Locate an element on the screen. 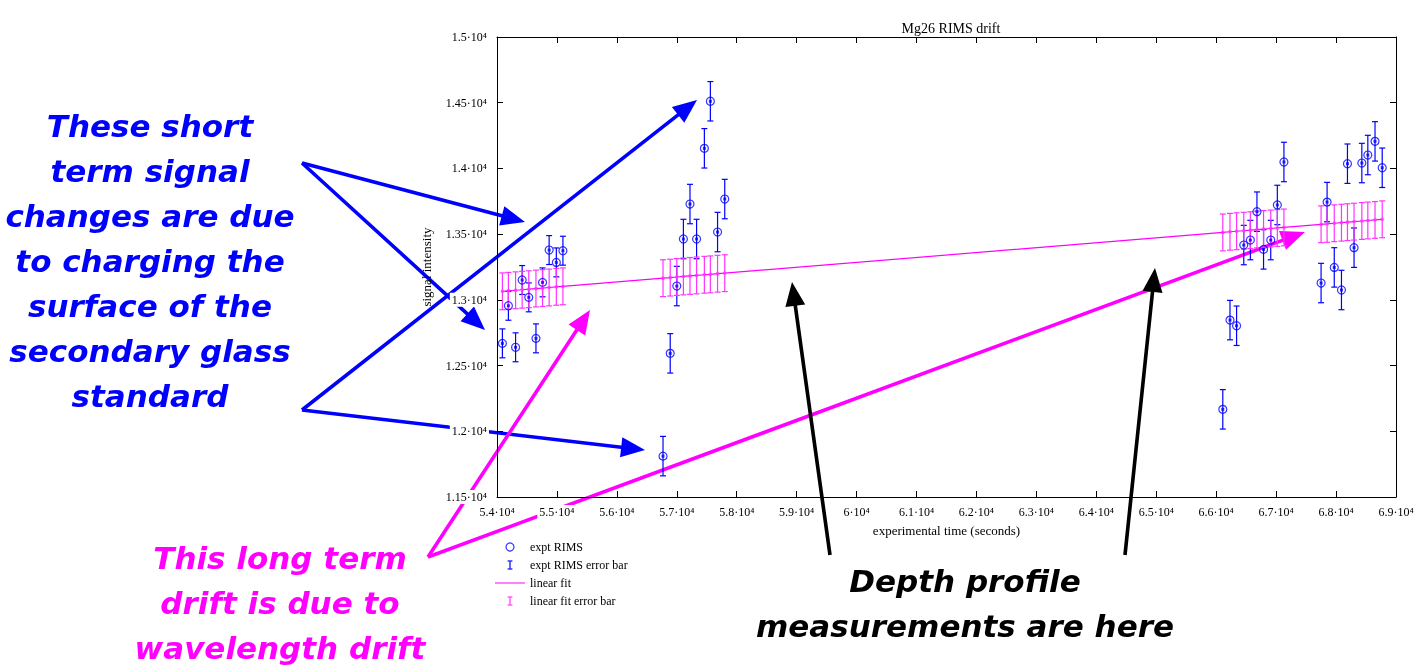 The width and height of the screenshot is (1427, 670). text: These short term signal changes are due to charging the surface of the secondary glass standard is located at coordinates (150, 261).